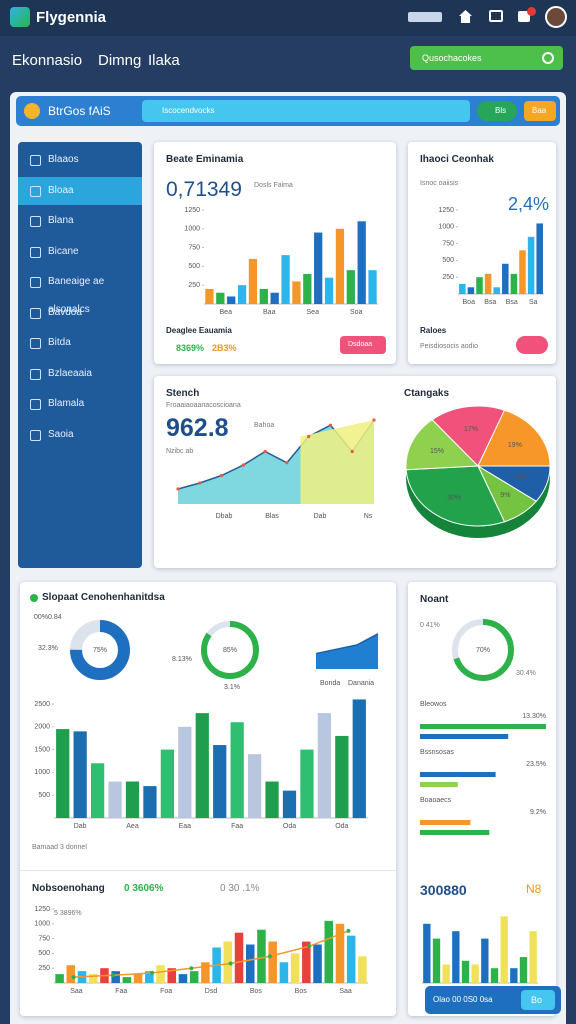 The height and width of the screenshot is (1024, 576). I want to click on donut-arc, so click(230, 650).